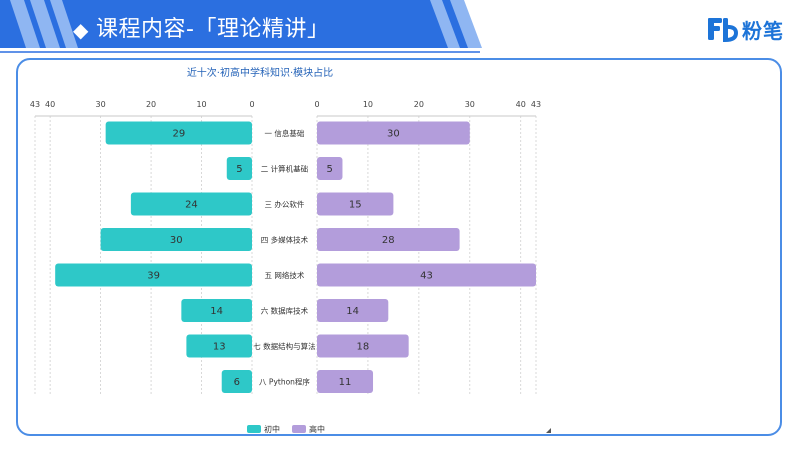 Image resolution: width=800 pixels, height=450 pixels. I want to click on bar-left-value-label: 39, so click(153, 276).